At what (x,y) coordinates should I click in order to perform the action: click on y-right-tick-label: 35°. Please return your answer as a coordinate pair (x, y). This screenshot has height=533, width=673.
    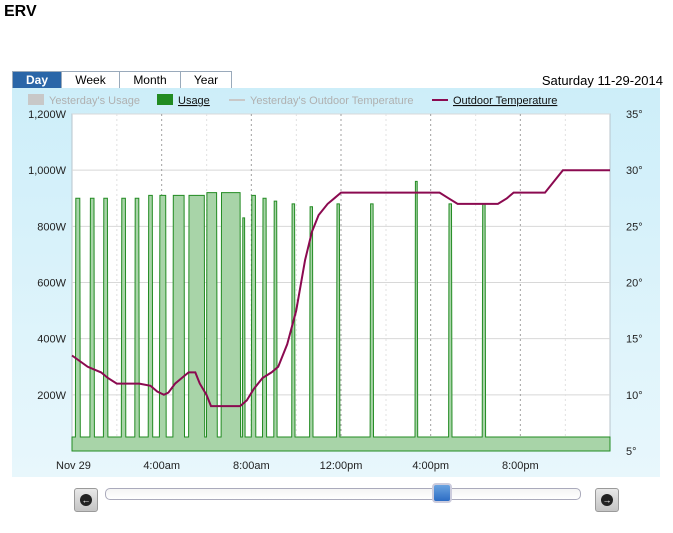
    Looking at the image, I should click on (634, 115).